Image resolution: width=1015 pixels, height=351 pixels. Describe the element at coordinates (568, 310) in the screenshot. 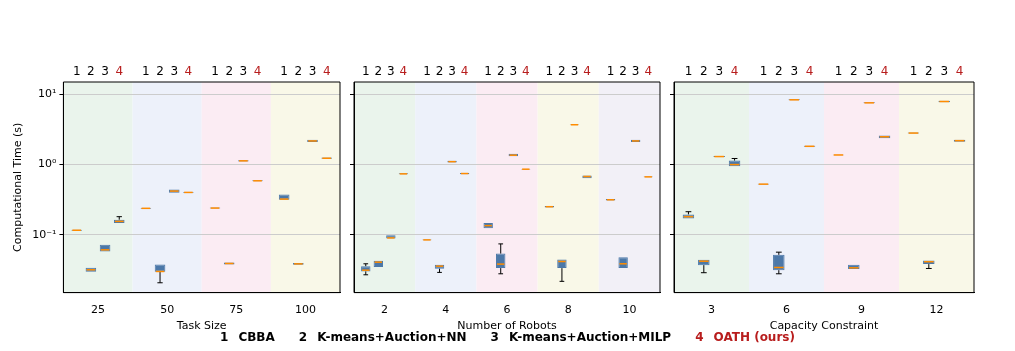

I see `x-tick-label: 8` at that location.